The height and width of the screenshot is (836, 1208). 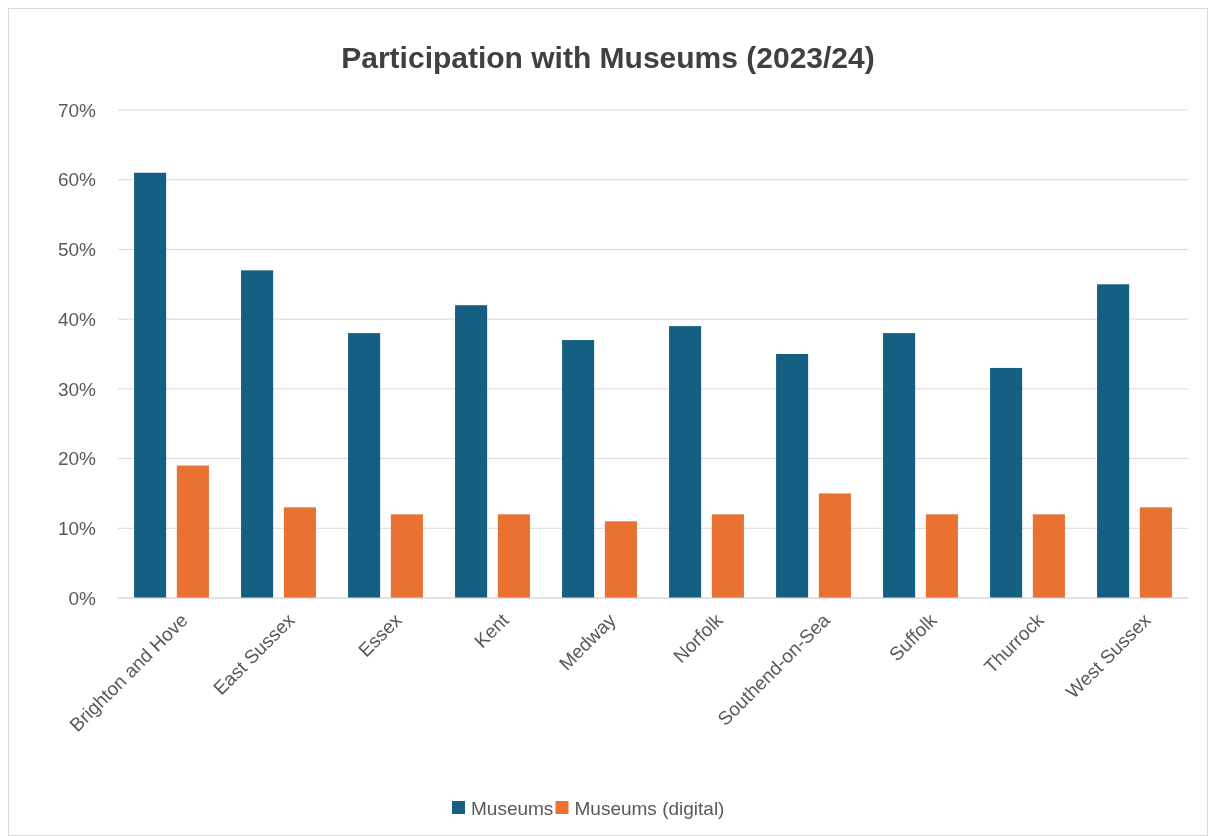 What do you see at coordinates (77, 459) in the screenshot?
I see `y-tick-label: 20%` at bounding box center [77, 459].